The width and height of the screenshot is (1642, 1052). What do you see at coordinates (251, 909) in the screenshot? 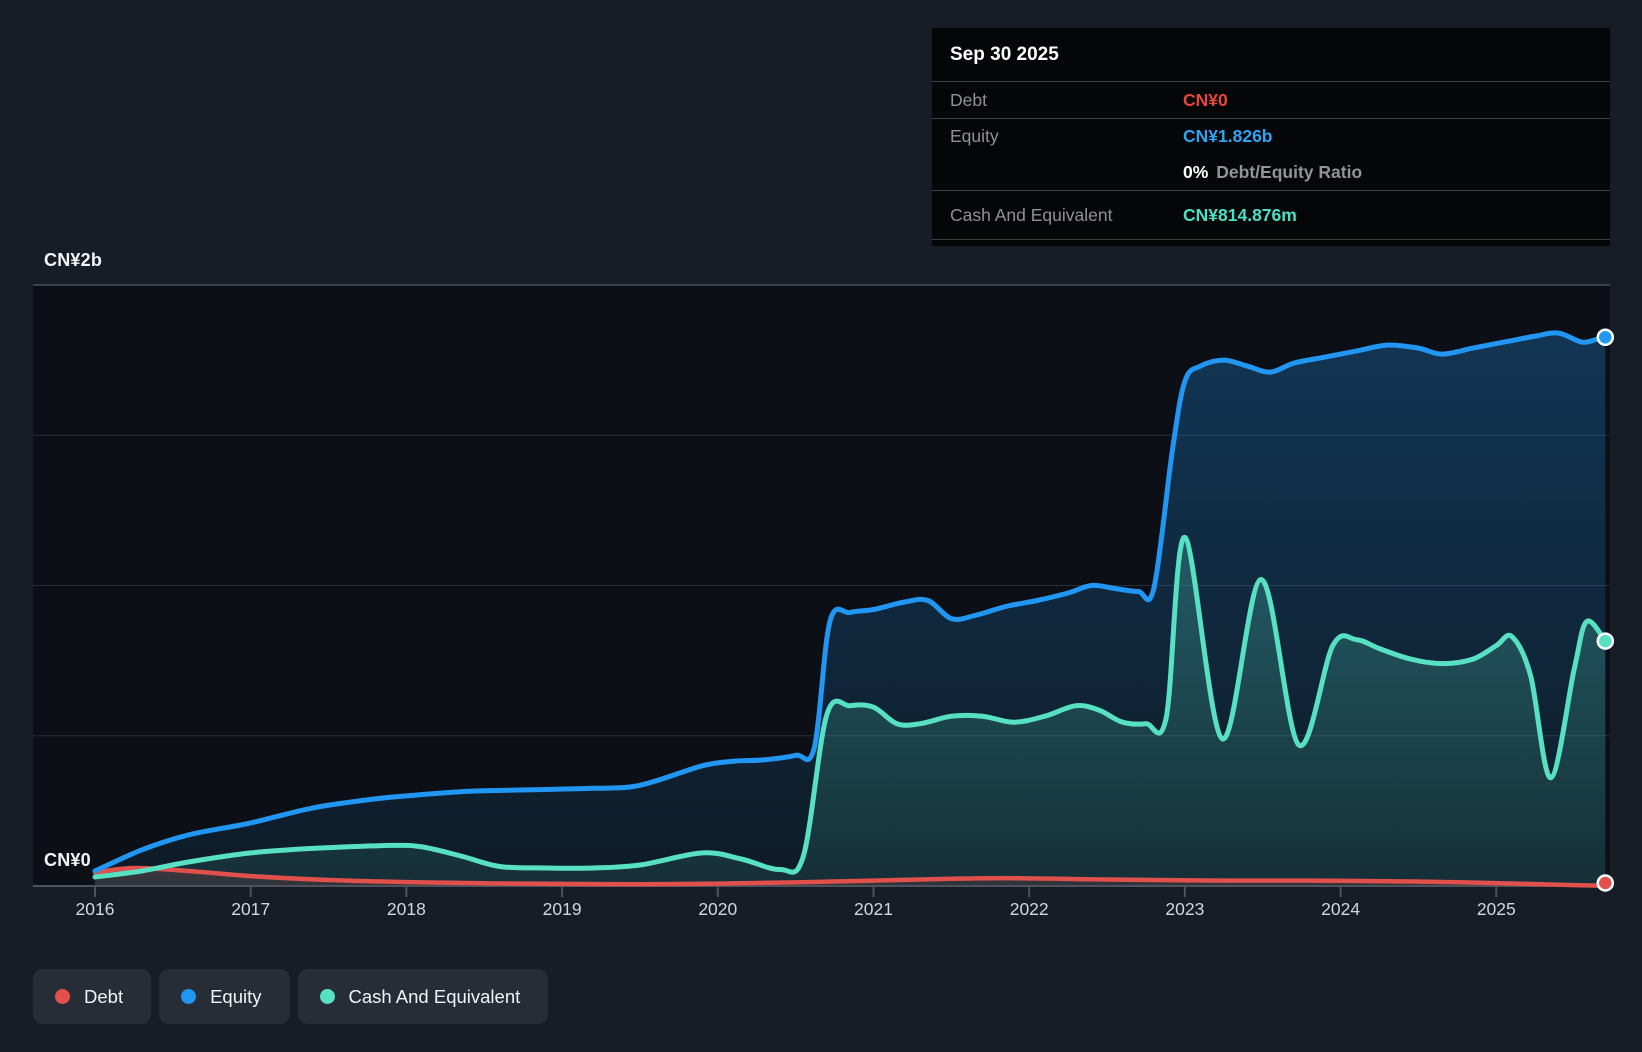
I see `x-axis-label-2017: 2017` at bounding box center [251, 909].